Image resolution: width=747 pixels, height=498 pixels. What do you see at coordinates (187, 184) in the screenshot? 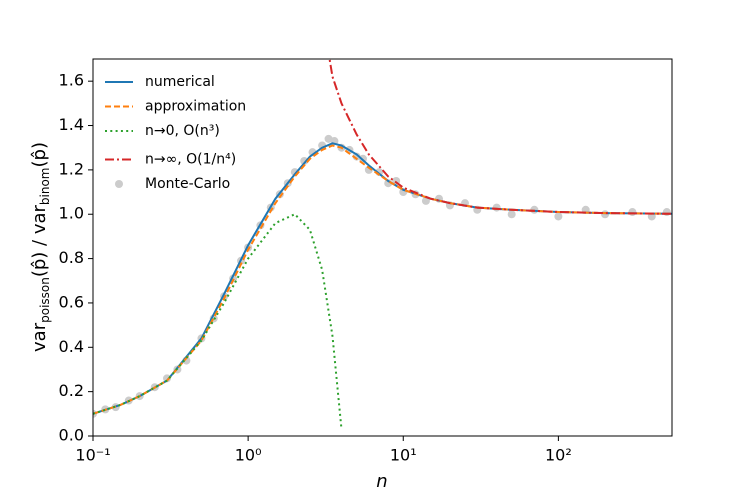
I see `legend-label: Monte-Carlo` at bounding box center [187, 184].